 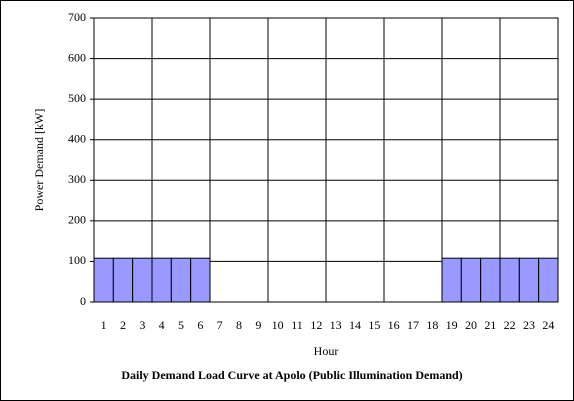 I want to click on x-tick-label: 6, so click(x=200, y=325).